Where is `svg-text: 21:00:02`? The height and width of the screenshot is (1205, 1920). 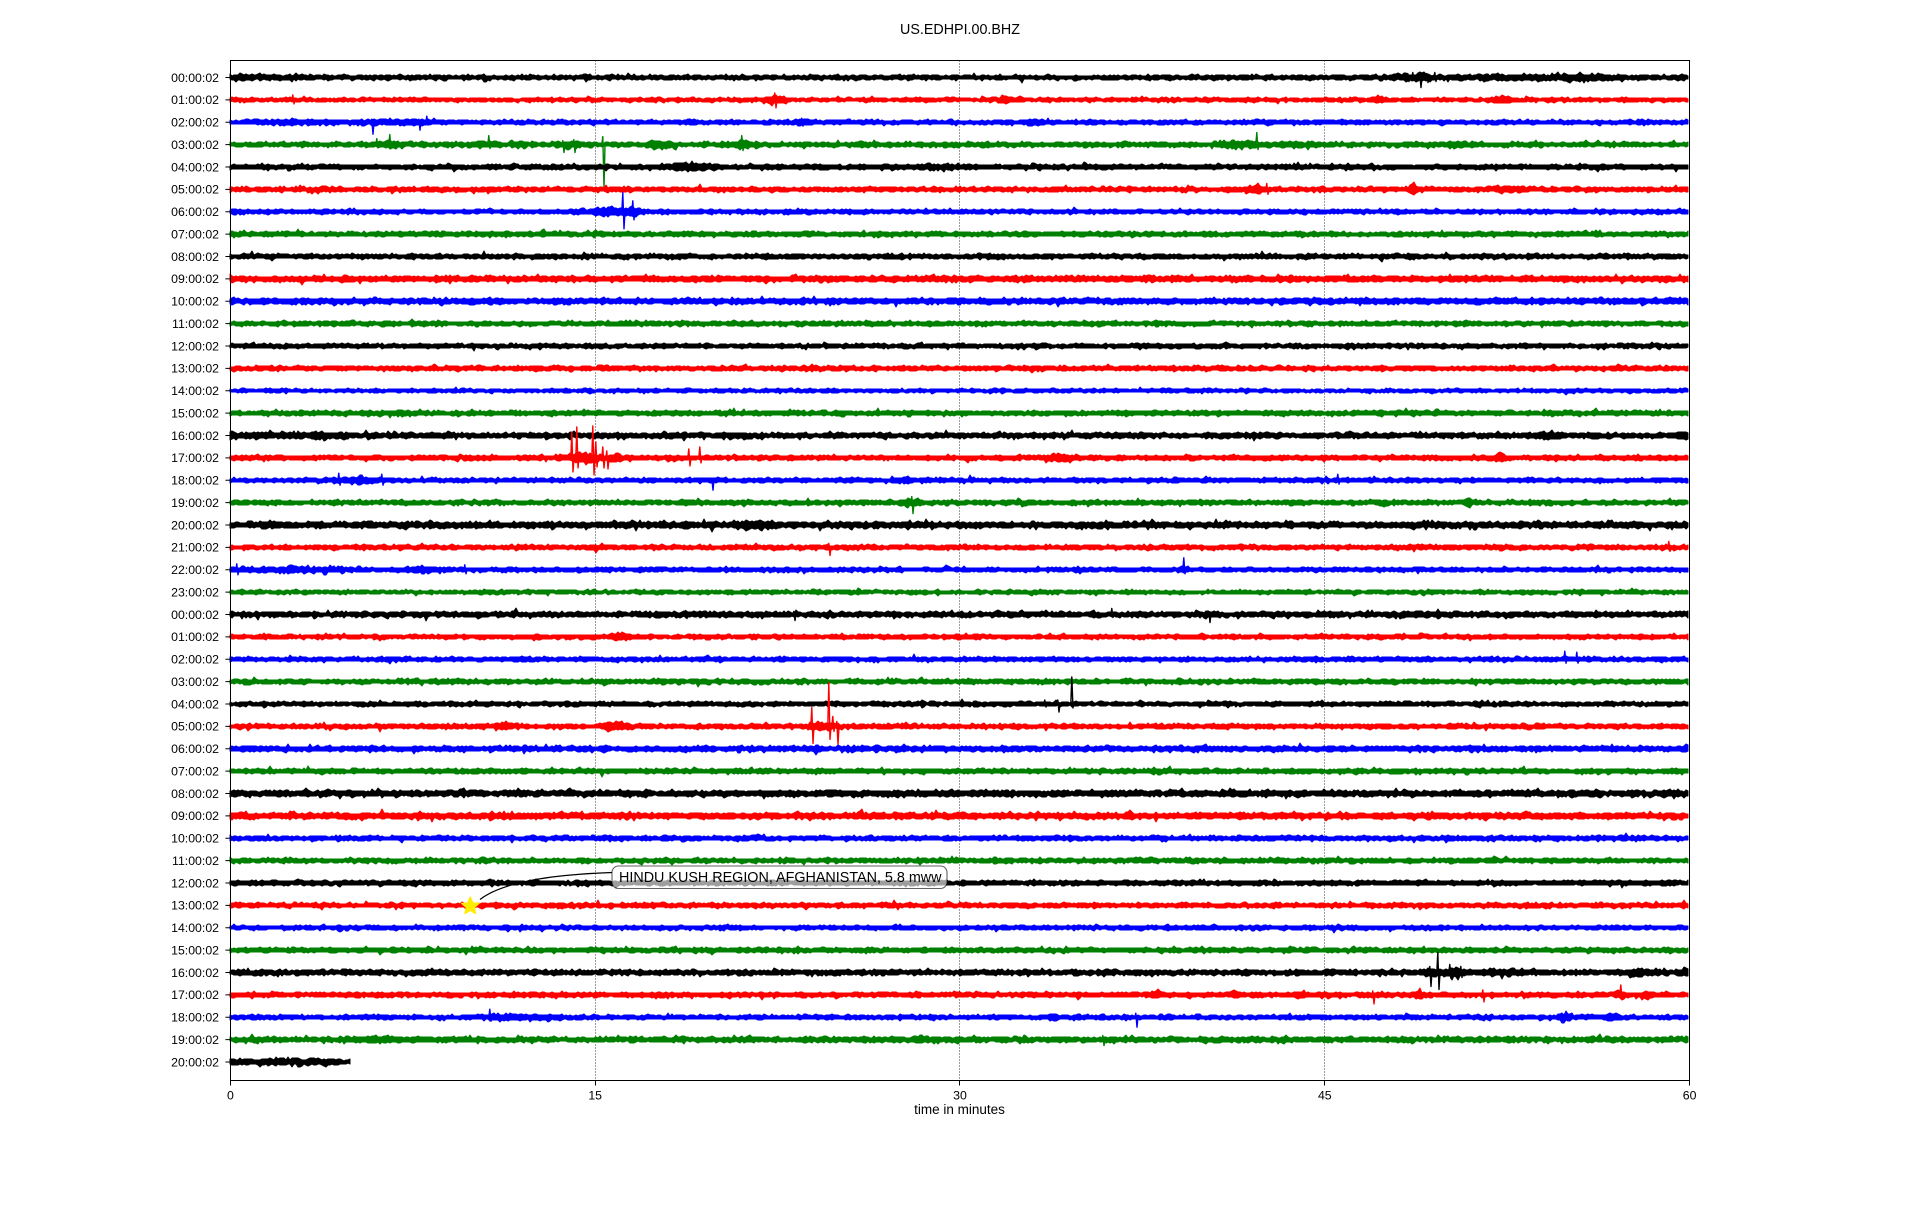
svg-text: 21:00:02 is located at coordinates (195, 548).